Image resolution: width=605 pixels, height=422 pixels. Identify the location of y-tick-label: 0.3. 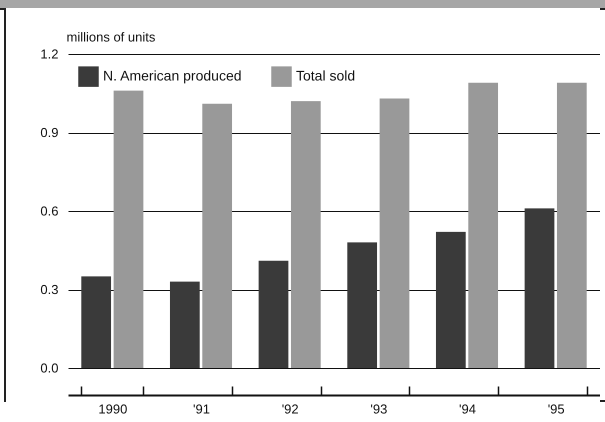
(49, 289).